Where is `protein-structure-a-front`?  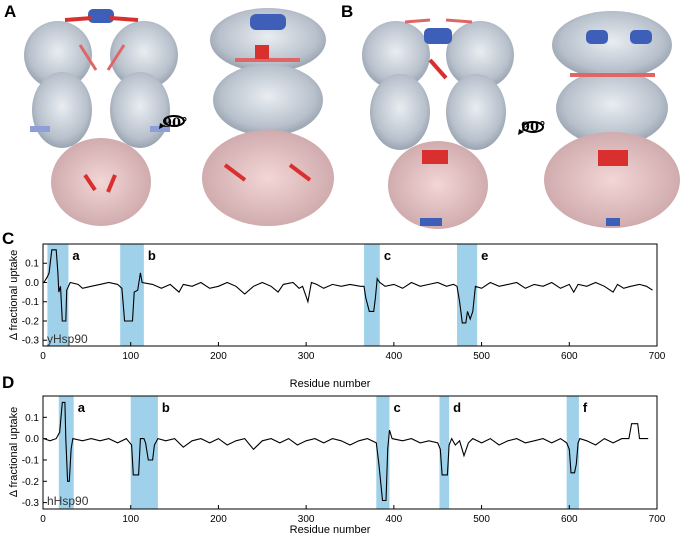 protein-structure-a-front is located at coordinates (101, 117).